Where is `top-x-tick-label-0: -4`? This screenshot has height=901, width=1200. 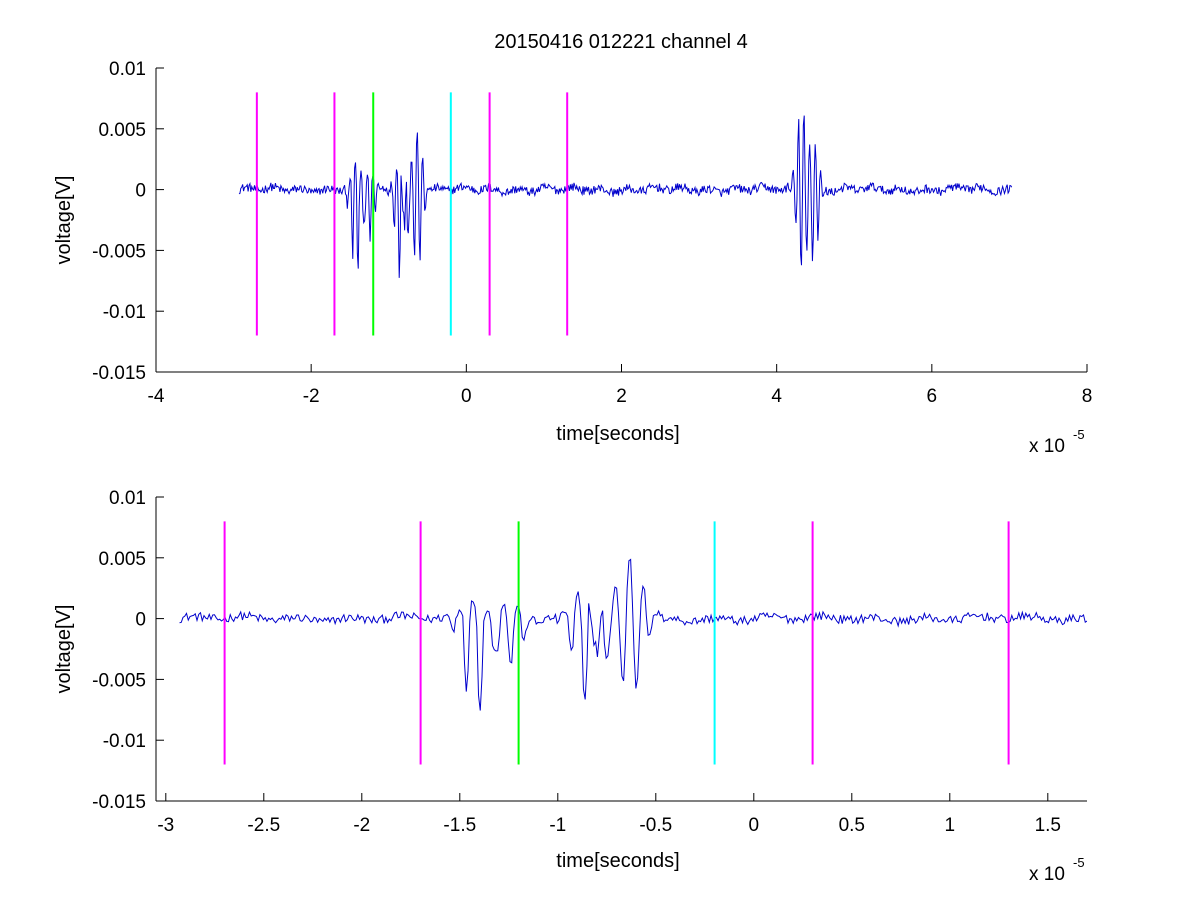
top-x-tick-label-0: -4 is located at coordinates (156, 396).